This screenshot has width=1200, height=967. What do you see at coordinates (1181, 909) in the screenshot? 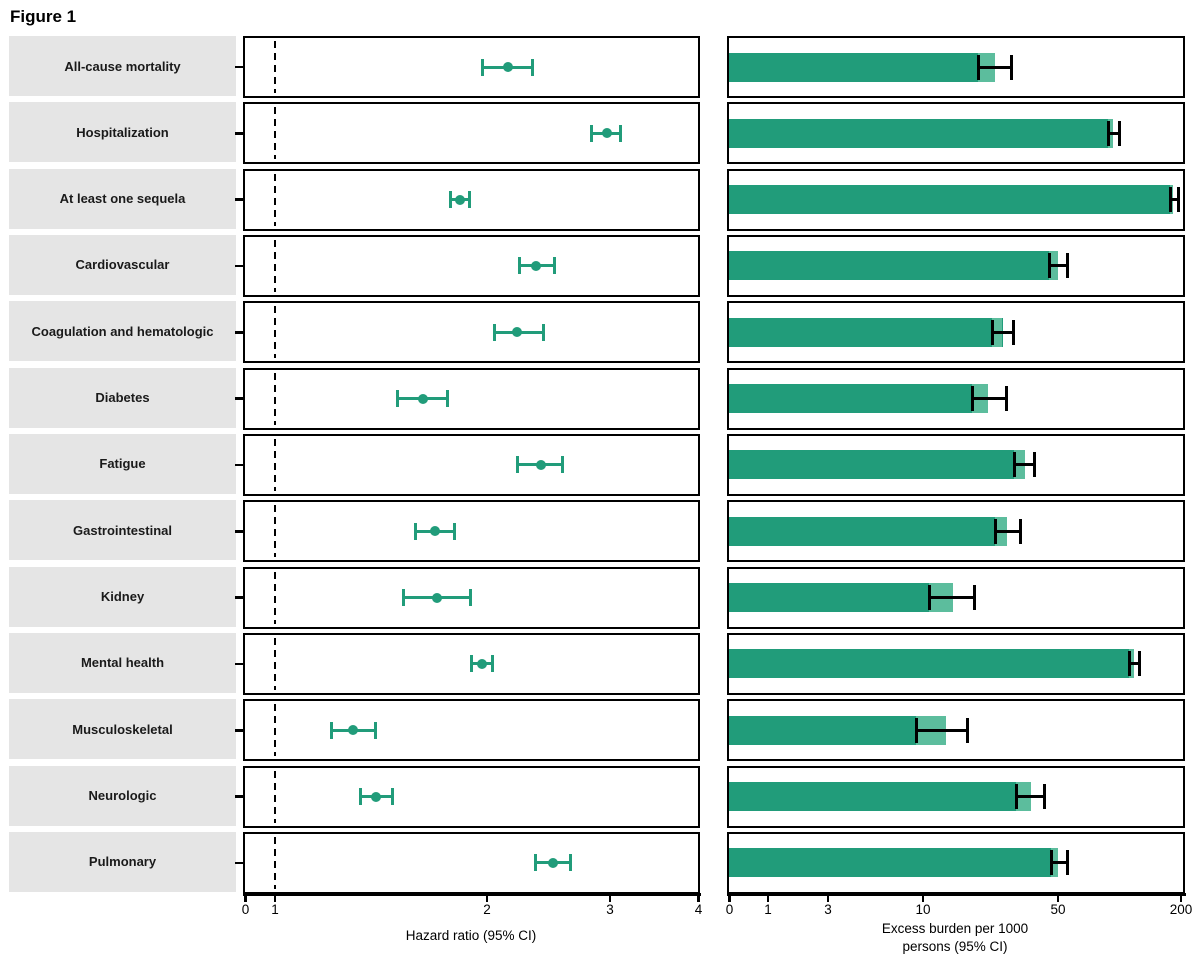
I see `right-axis-tick-label-200: 200` at bounding box center [1181, 909].